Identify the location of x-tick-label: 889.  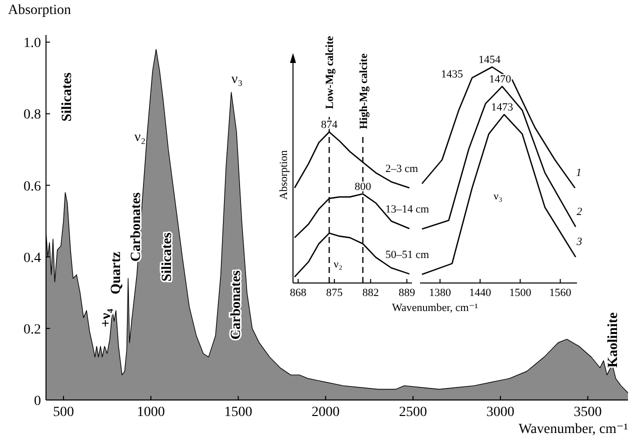
(407, 293).